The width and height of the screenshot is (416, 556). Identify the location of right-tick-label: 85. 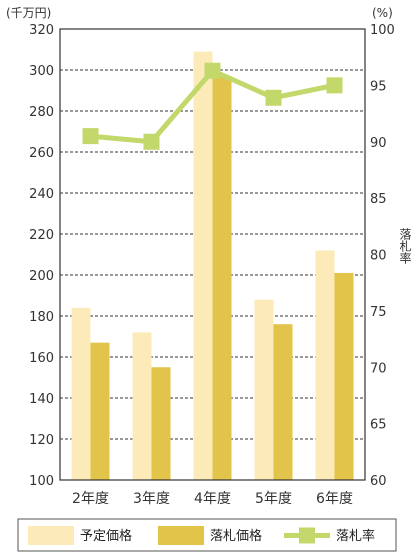
(378, 199).